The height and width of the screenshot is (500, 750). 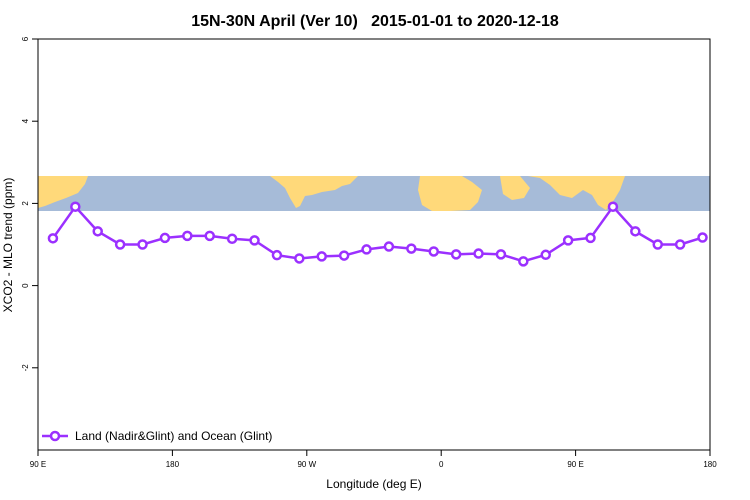 I want to click on series-line, so click(x=377, y=234).